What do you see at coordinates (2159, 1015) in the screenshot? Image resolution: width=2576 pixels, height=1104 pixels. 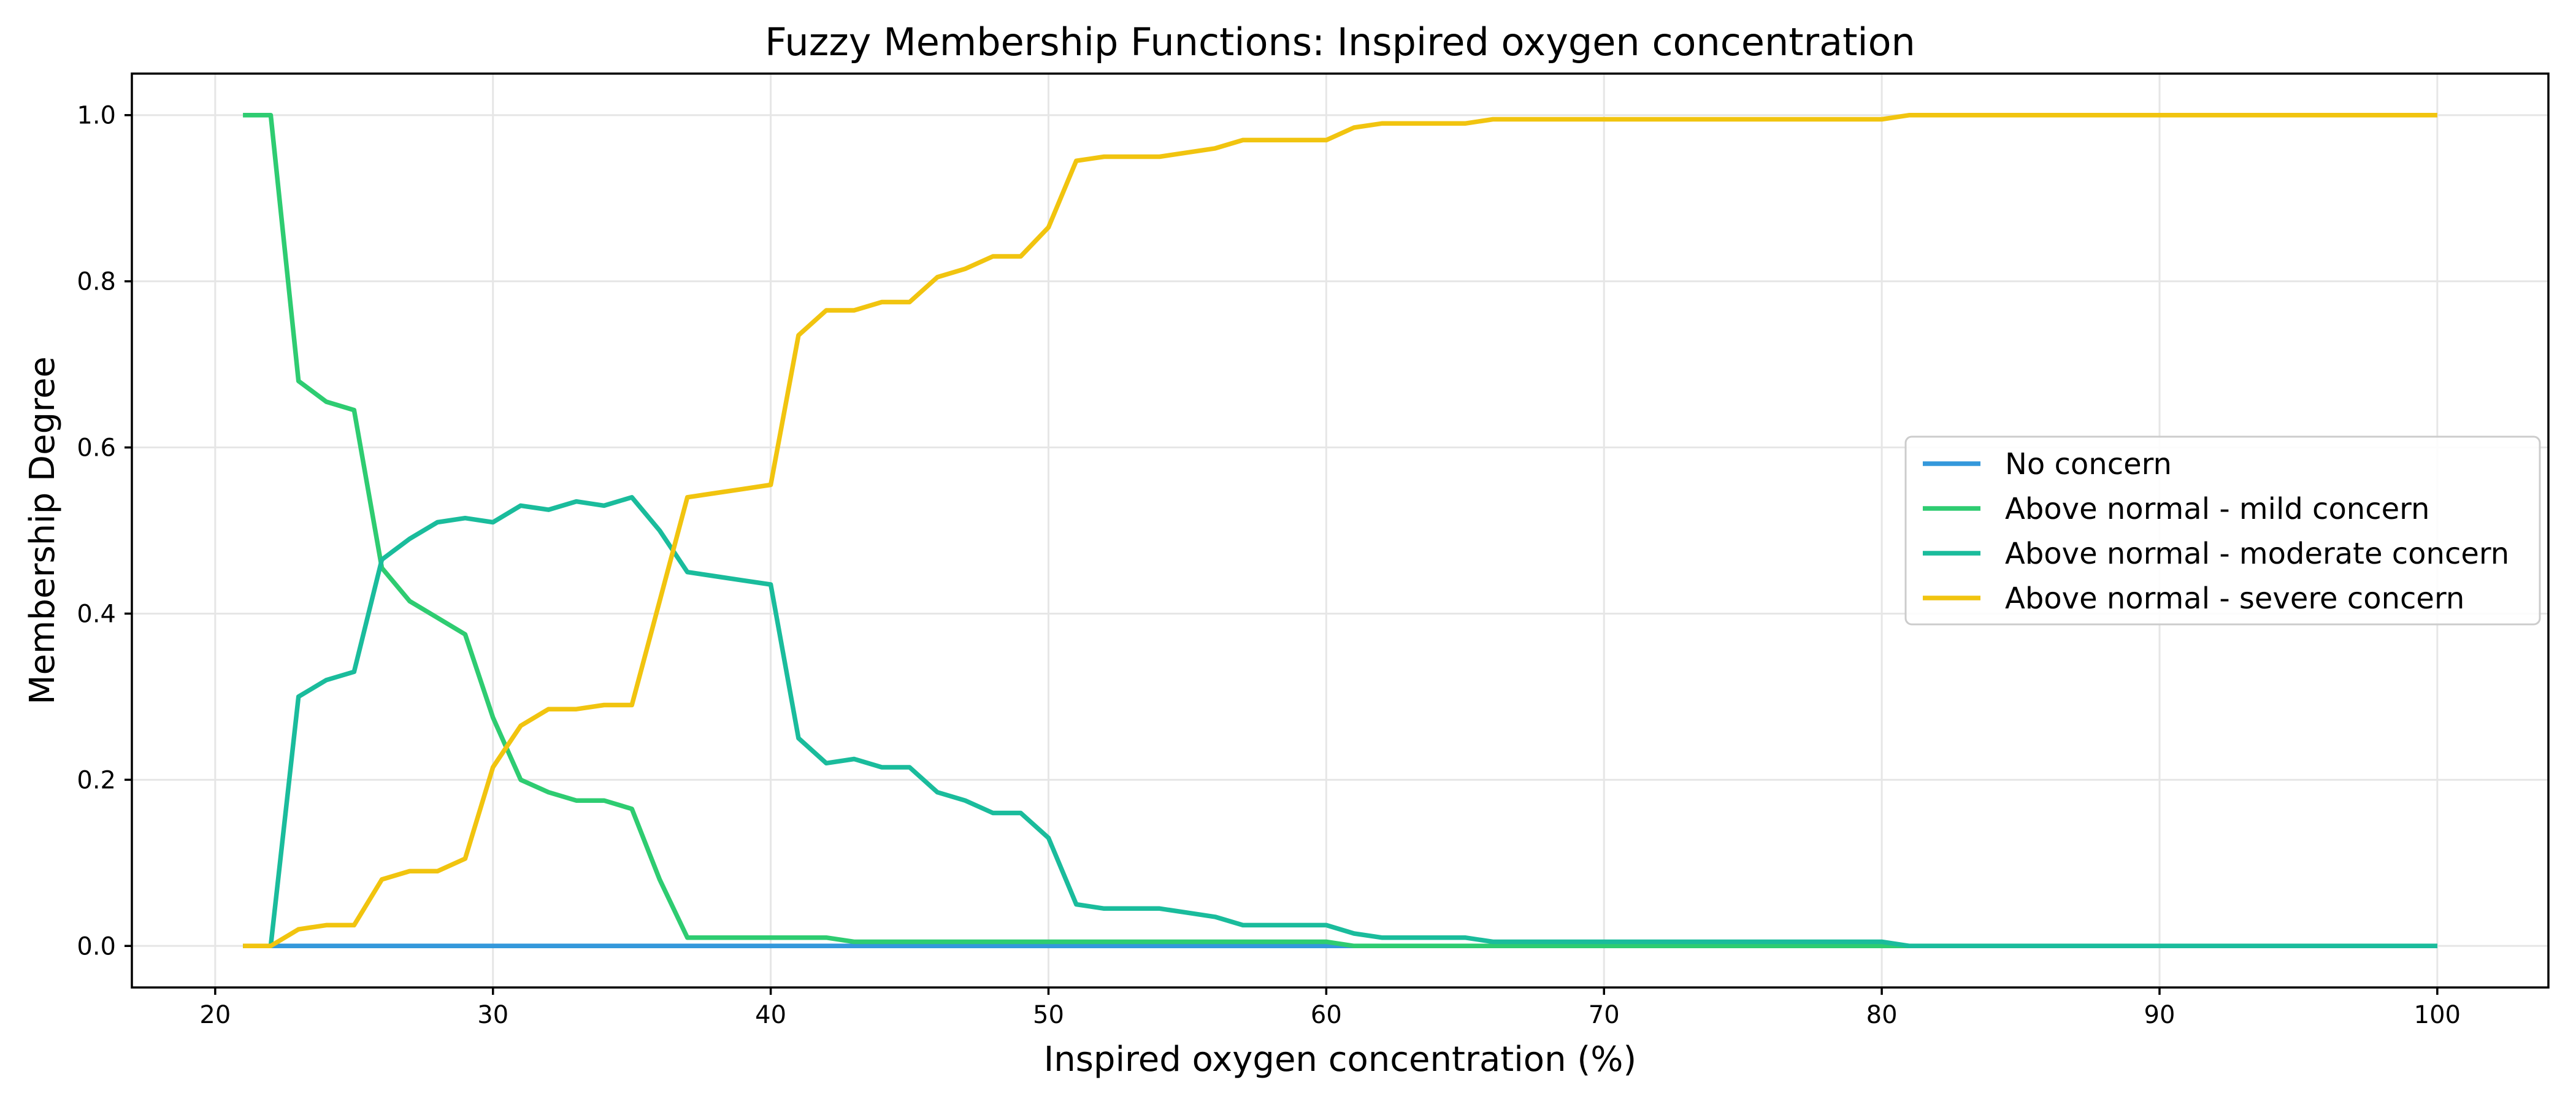 I see `x-tick-label: 90` at bounding box center [2159, 1015].